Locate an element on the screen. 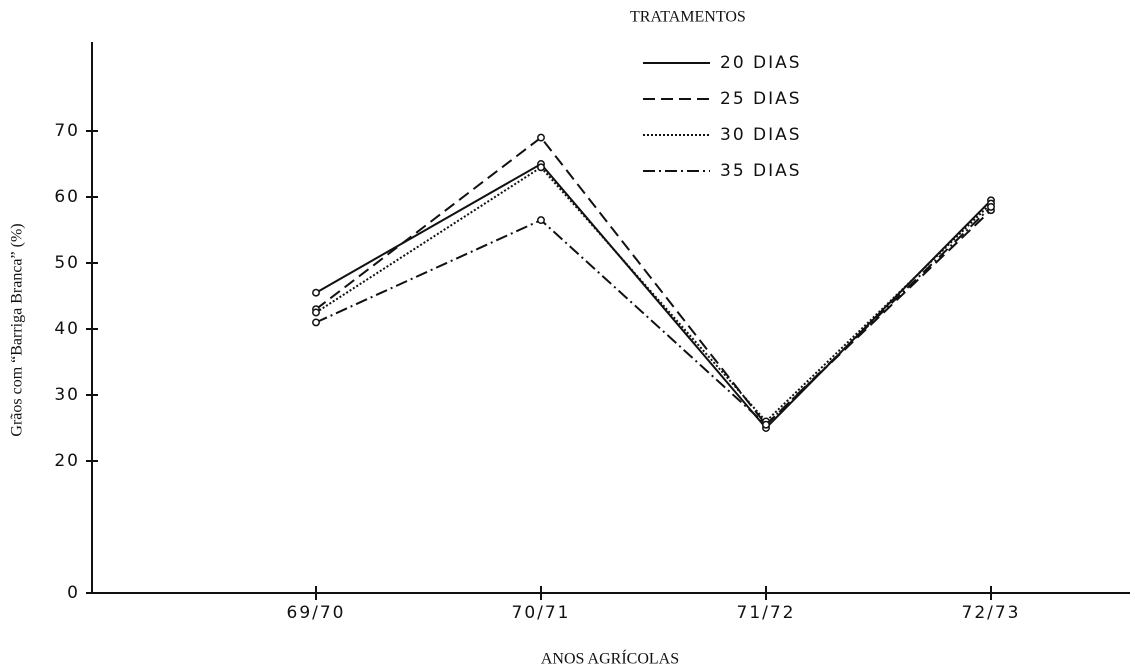 The height and width of the screenshot is (672, 1135). legend-label: 35 DIAS is located at coordinates (761, 171).